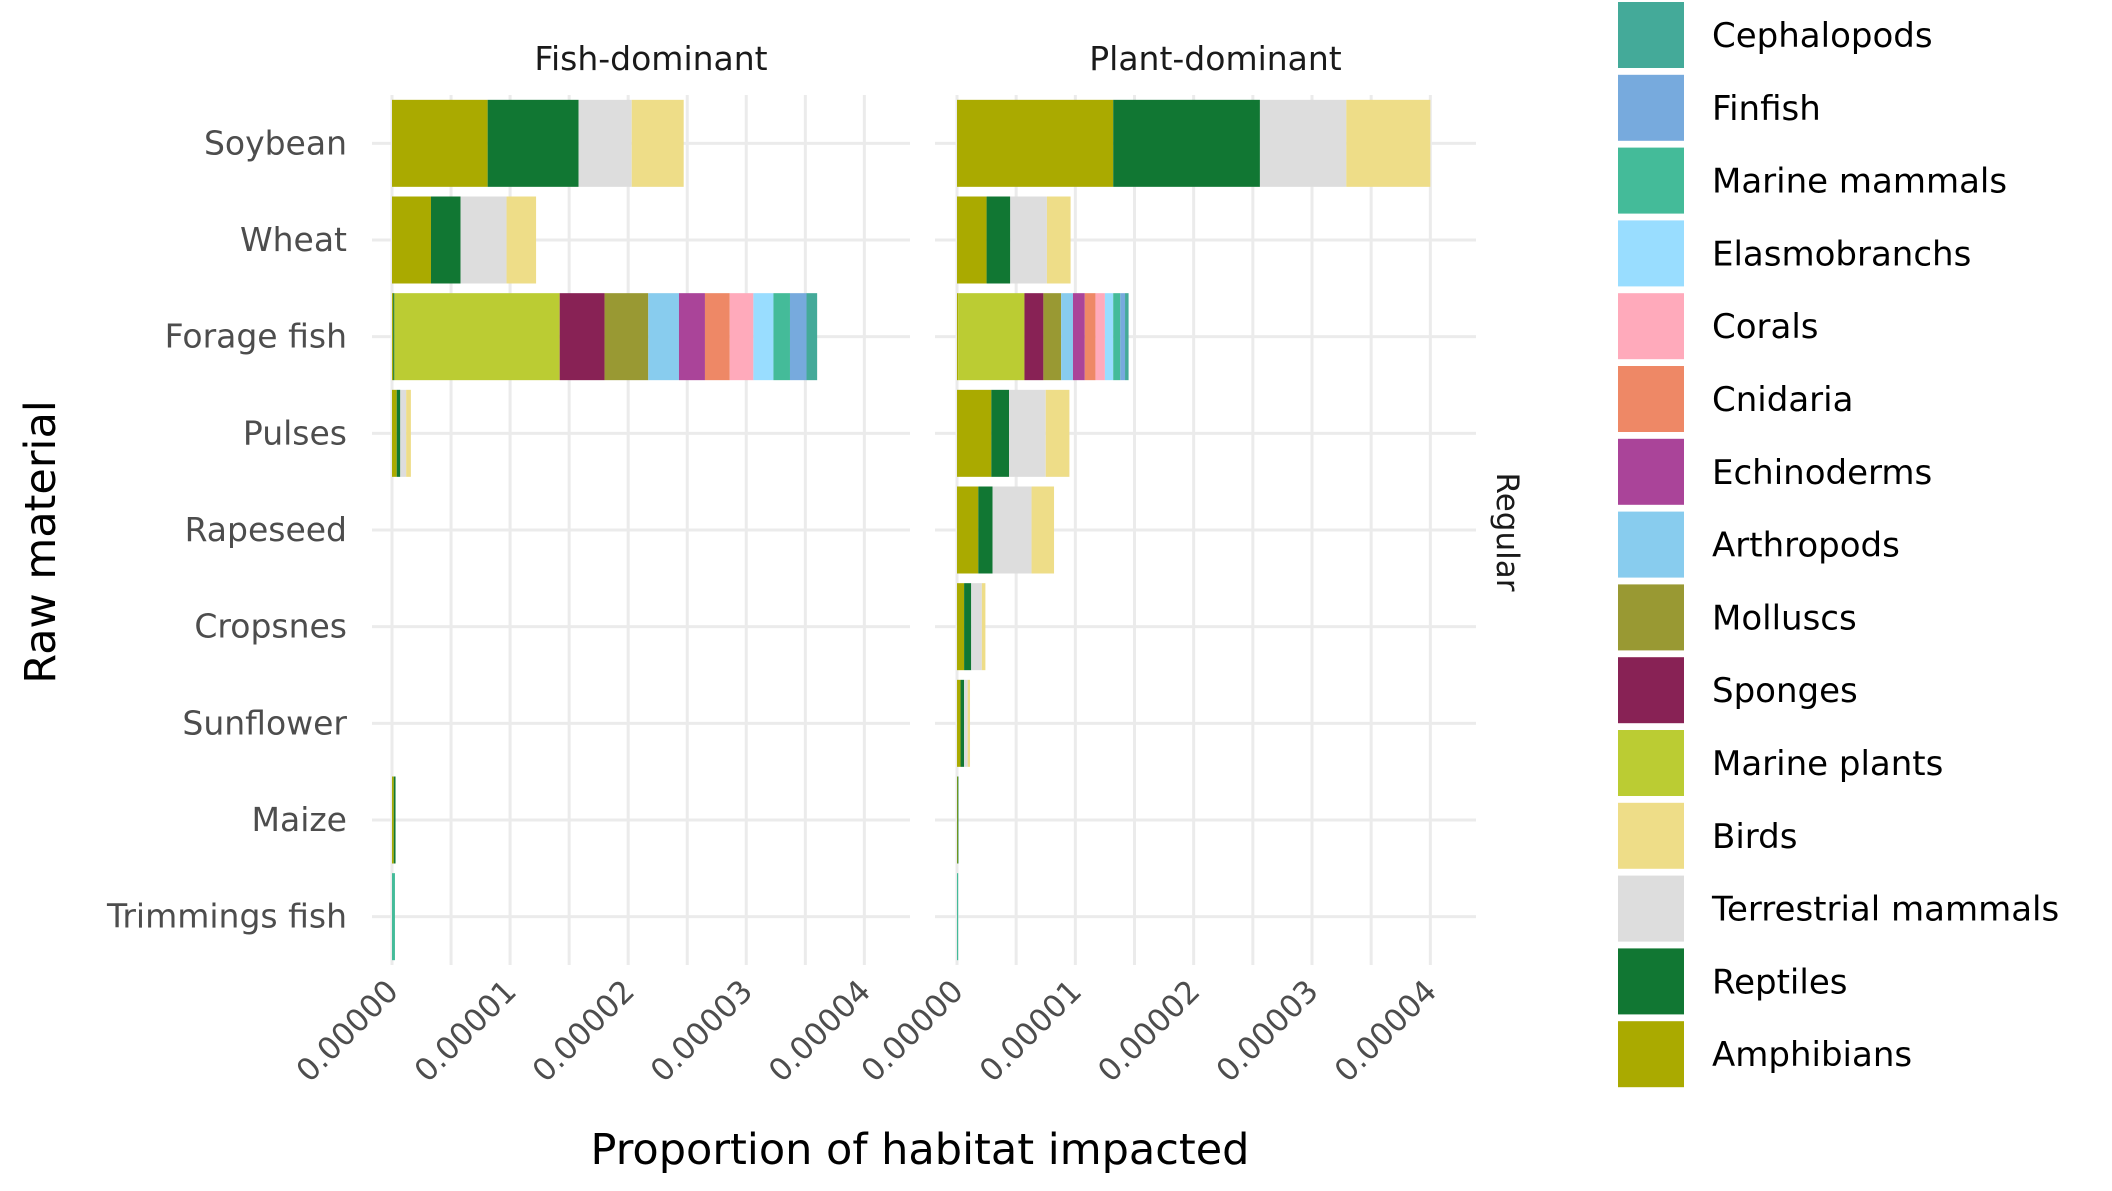 The height and width of the screenshot is (1191, 2112). I want to click on x-tick-label: 0.00004, so click(1386, 1031).